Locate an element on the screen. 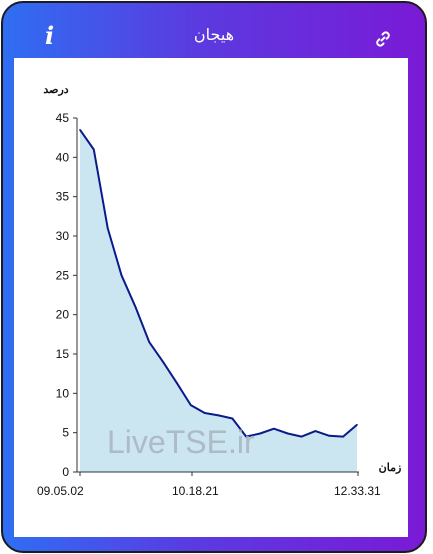 This screenshot has height=554, width=433. y-tick-label: 35 is located at coordinates (63, 197).